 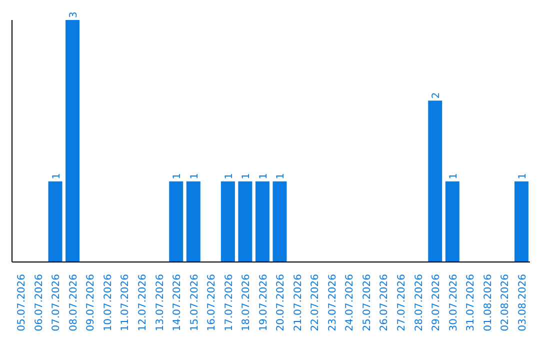 I want to click on x-tick-label: 12.07.2026, so click(x=143, y=303).